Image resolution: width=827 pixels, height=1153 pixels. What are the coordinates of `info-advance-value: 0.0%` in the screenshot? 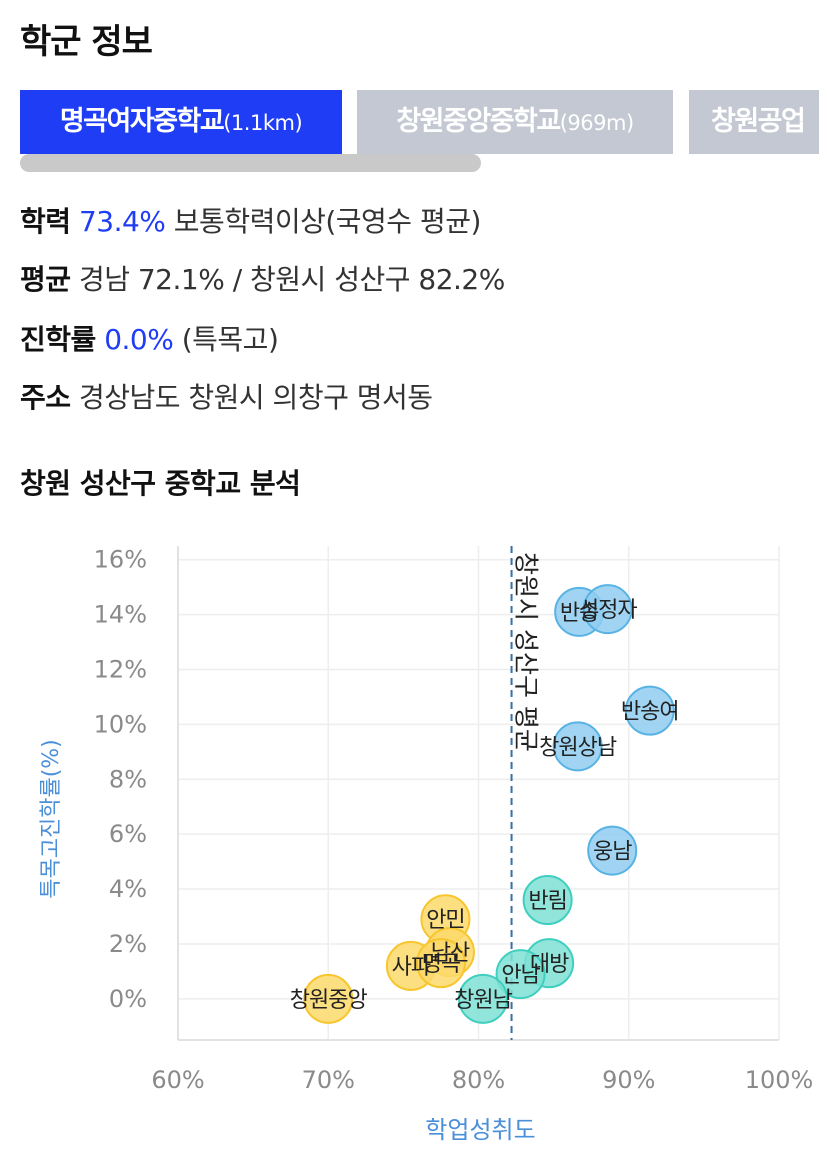 It's located at (139, 339).